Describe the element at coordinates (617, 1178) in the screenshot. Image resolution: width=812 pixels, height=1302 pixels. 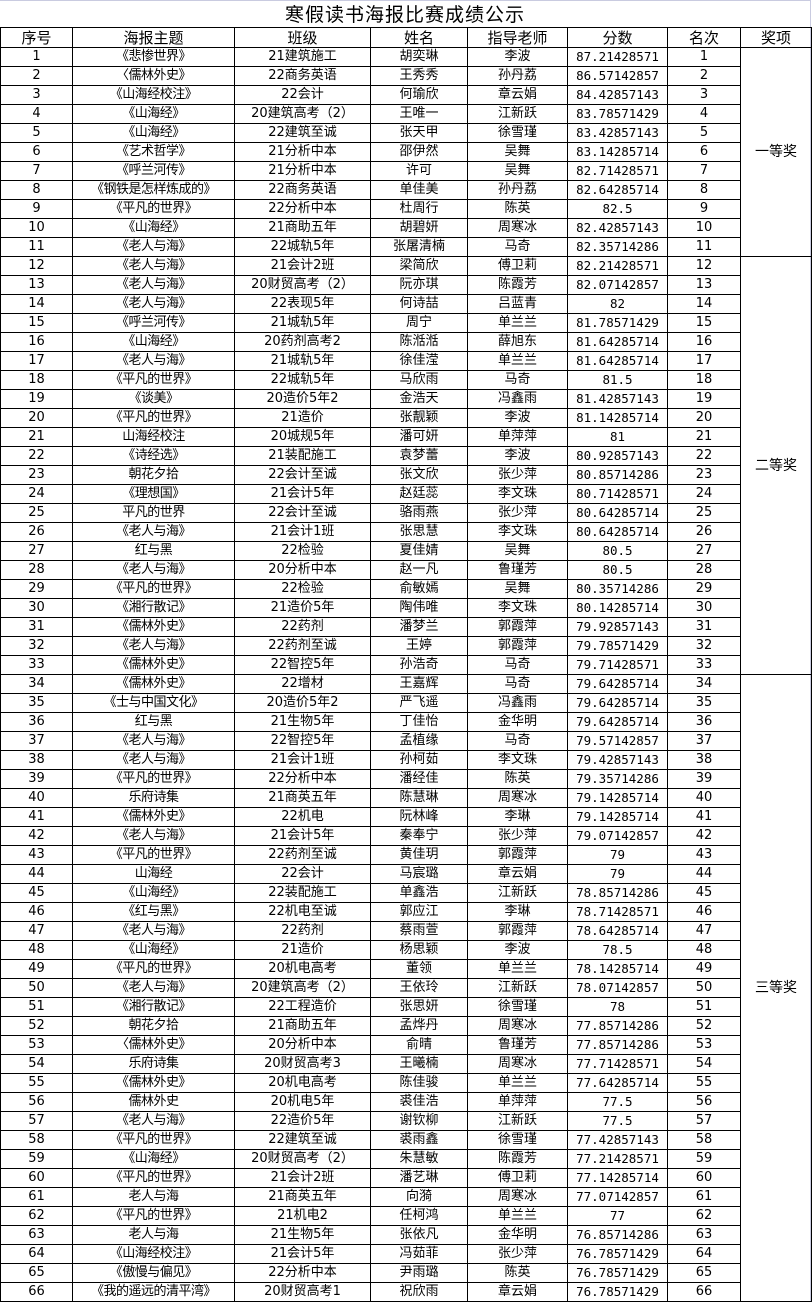
I see `cell-score: 77.14285714` at that location.